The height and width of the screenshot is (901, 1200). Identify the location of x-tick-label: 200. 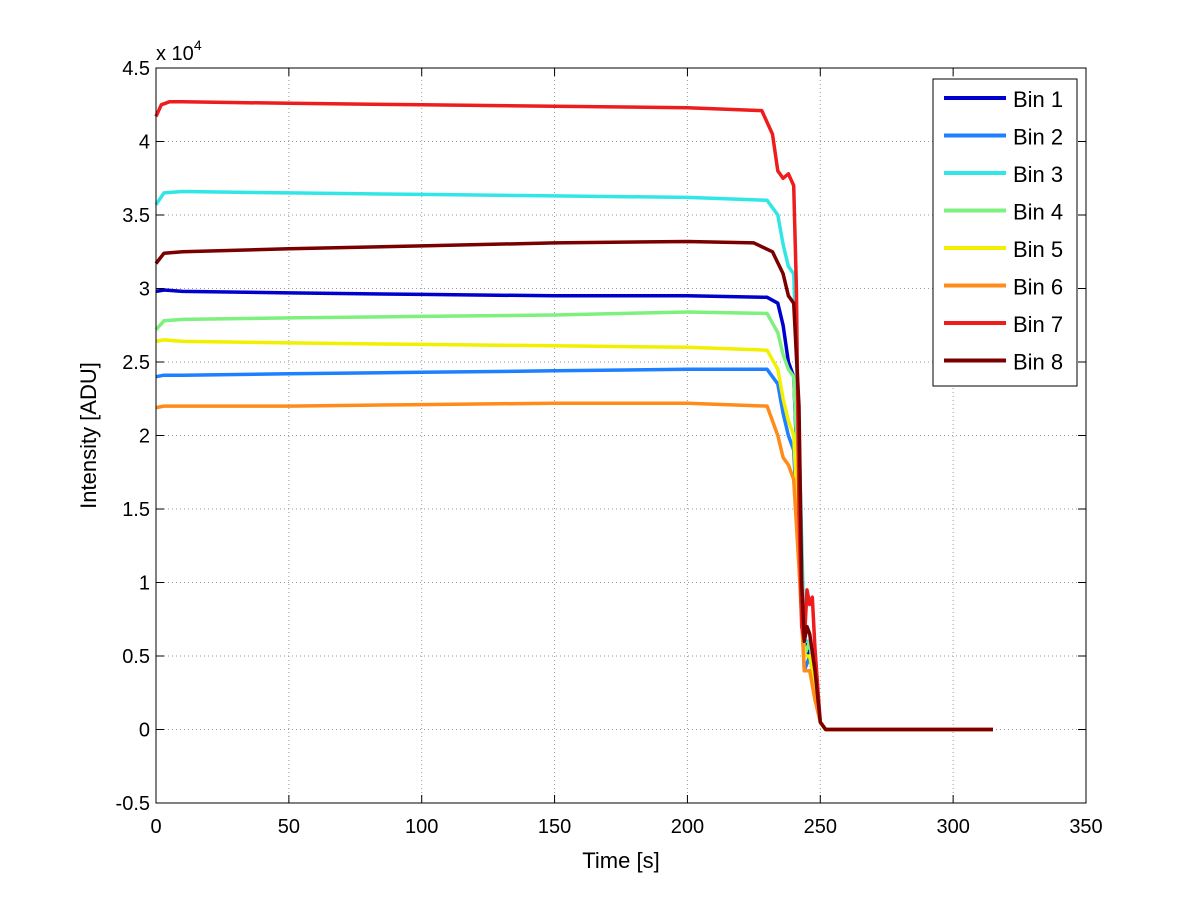
(687, 827).